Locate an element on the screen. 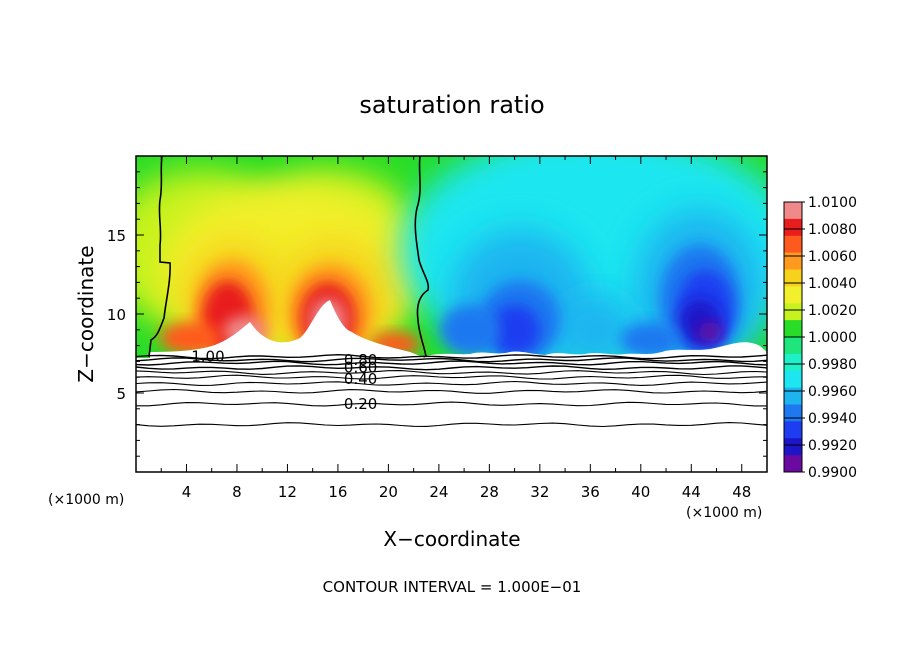  x-tick-label: 8 is located at coordinates (237, 492).